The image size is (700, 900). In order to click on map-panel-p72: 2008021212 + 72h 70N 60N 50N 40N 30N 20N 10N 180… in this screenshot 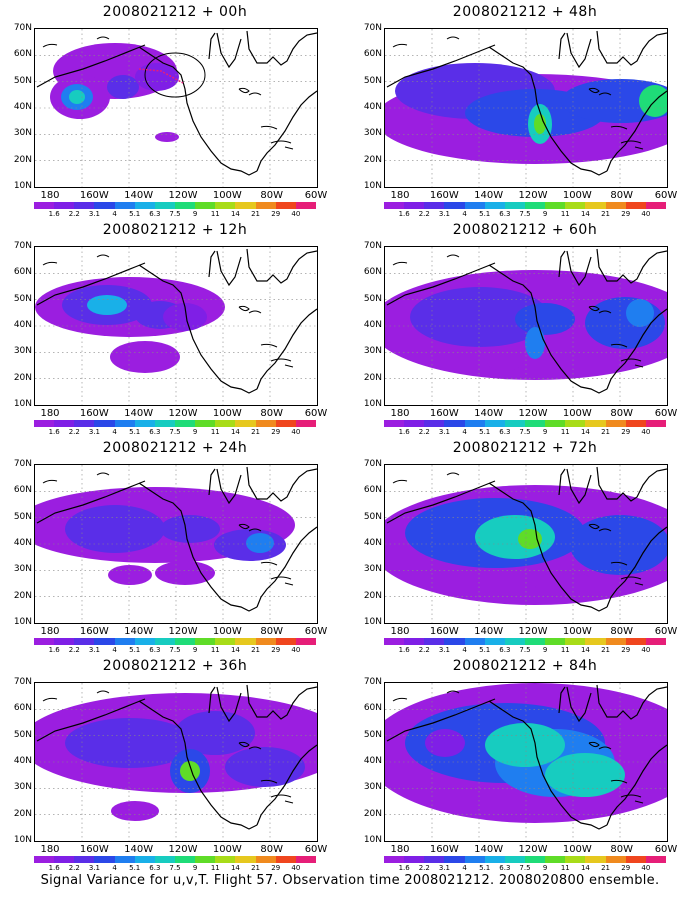, I will do `click(525, 545)`.